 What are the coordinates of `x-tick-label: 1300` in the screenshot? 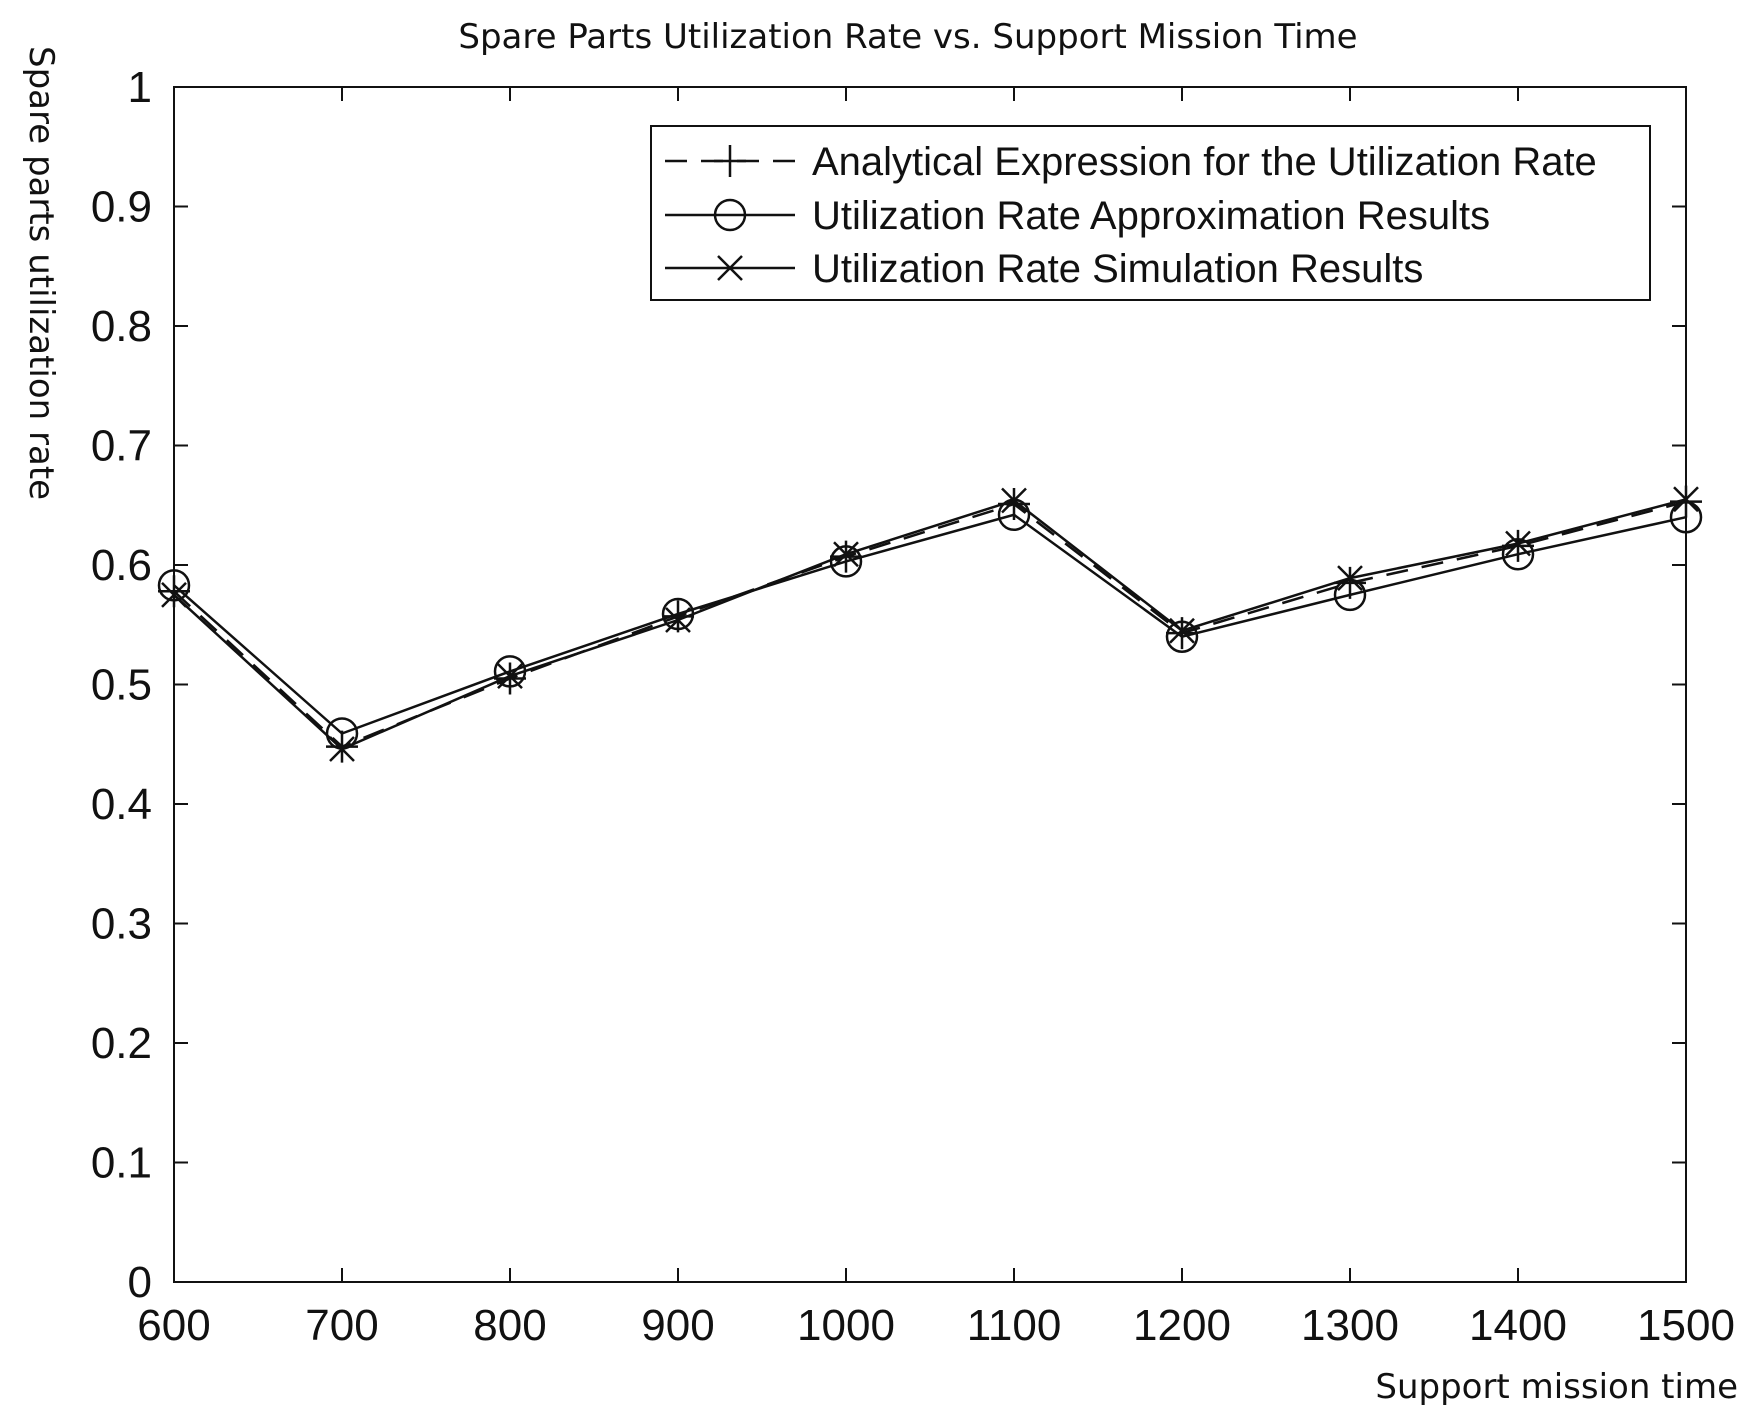 It's located at (1350, 1325).